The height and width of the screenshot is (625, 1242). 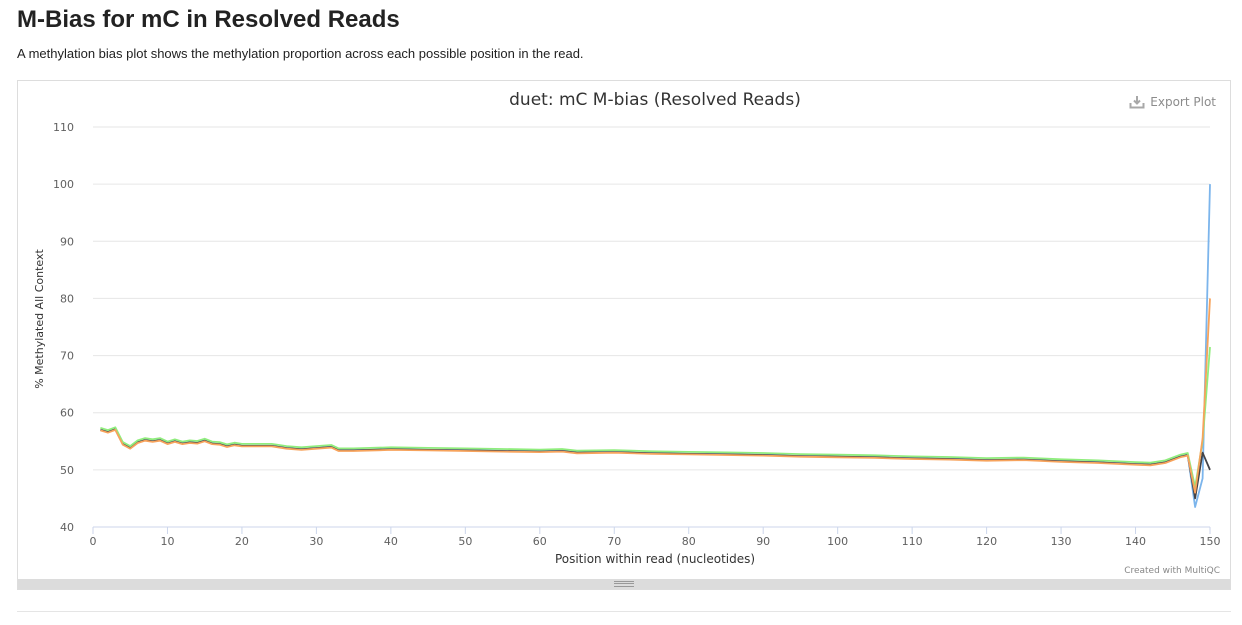 What do you see at coordinates (67, 413) in the screenshot?
I see `y-tick-label: 60` at bounding box center [67, 413].